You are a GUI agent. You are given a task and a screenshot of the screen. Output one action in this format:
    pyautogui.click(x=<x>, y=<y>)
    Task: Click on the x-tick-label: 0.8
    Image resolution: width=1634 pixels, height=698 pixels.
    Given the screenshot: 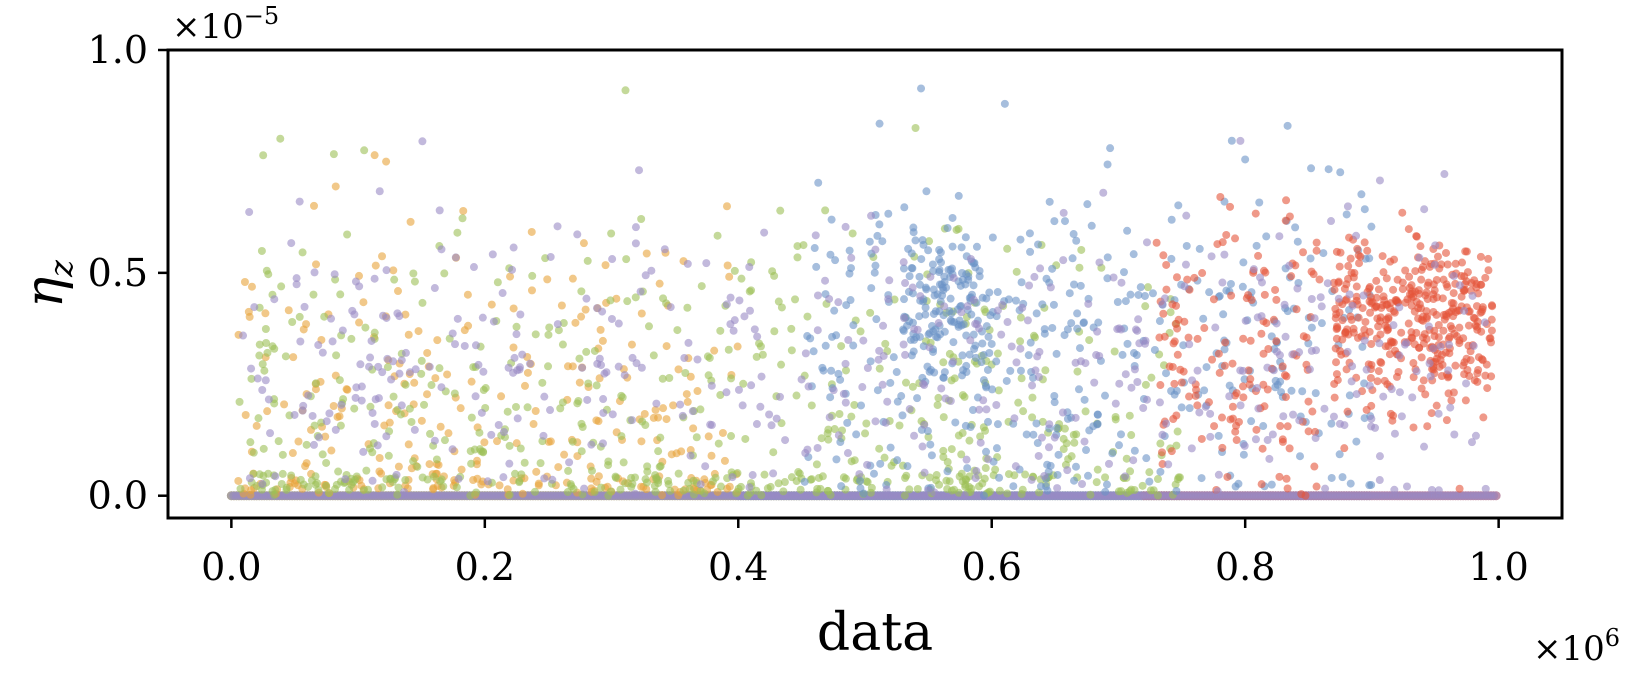 What is the action you would take?
    pyautogui.click(x=1245, y=567)
    